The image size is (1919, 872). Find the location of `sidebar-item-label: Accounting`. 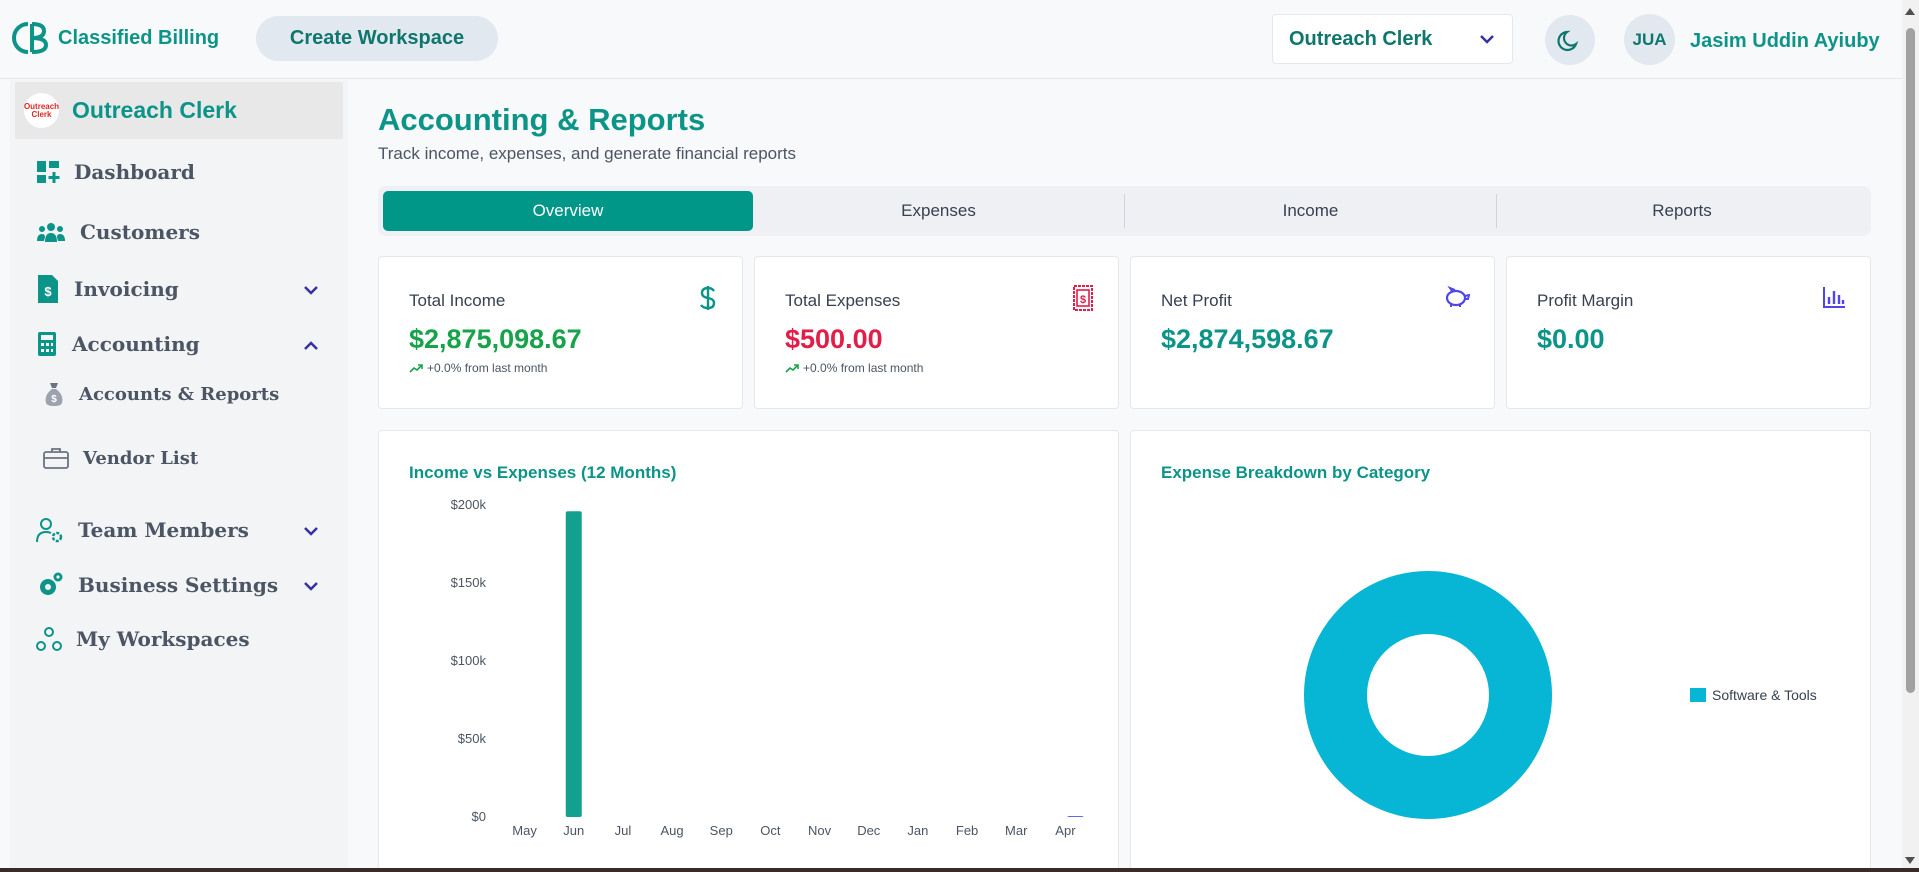

sidebar-item-label: Accounting is located at coordinates (136, 344).